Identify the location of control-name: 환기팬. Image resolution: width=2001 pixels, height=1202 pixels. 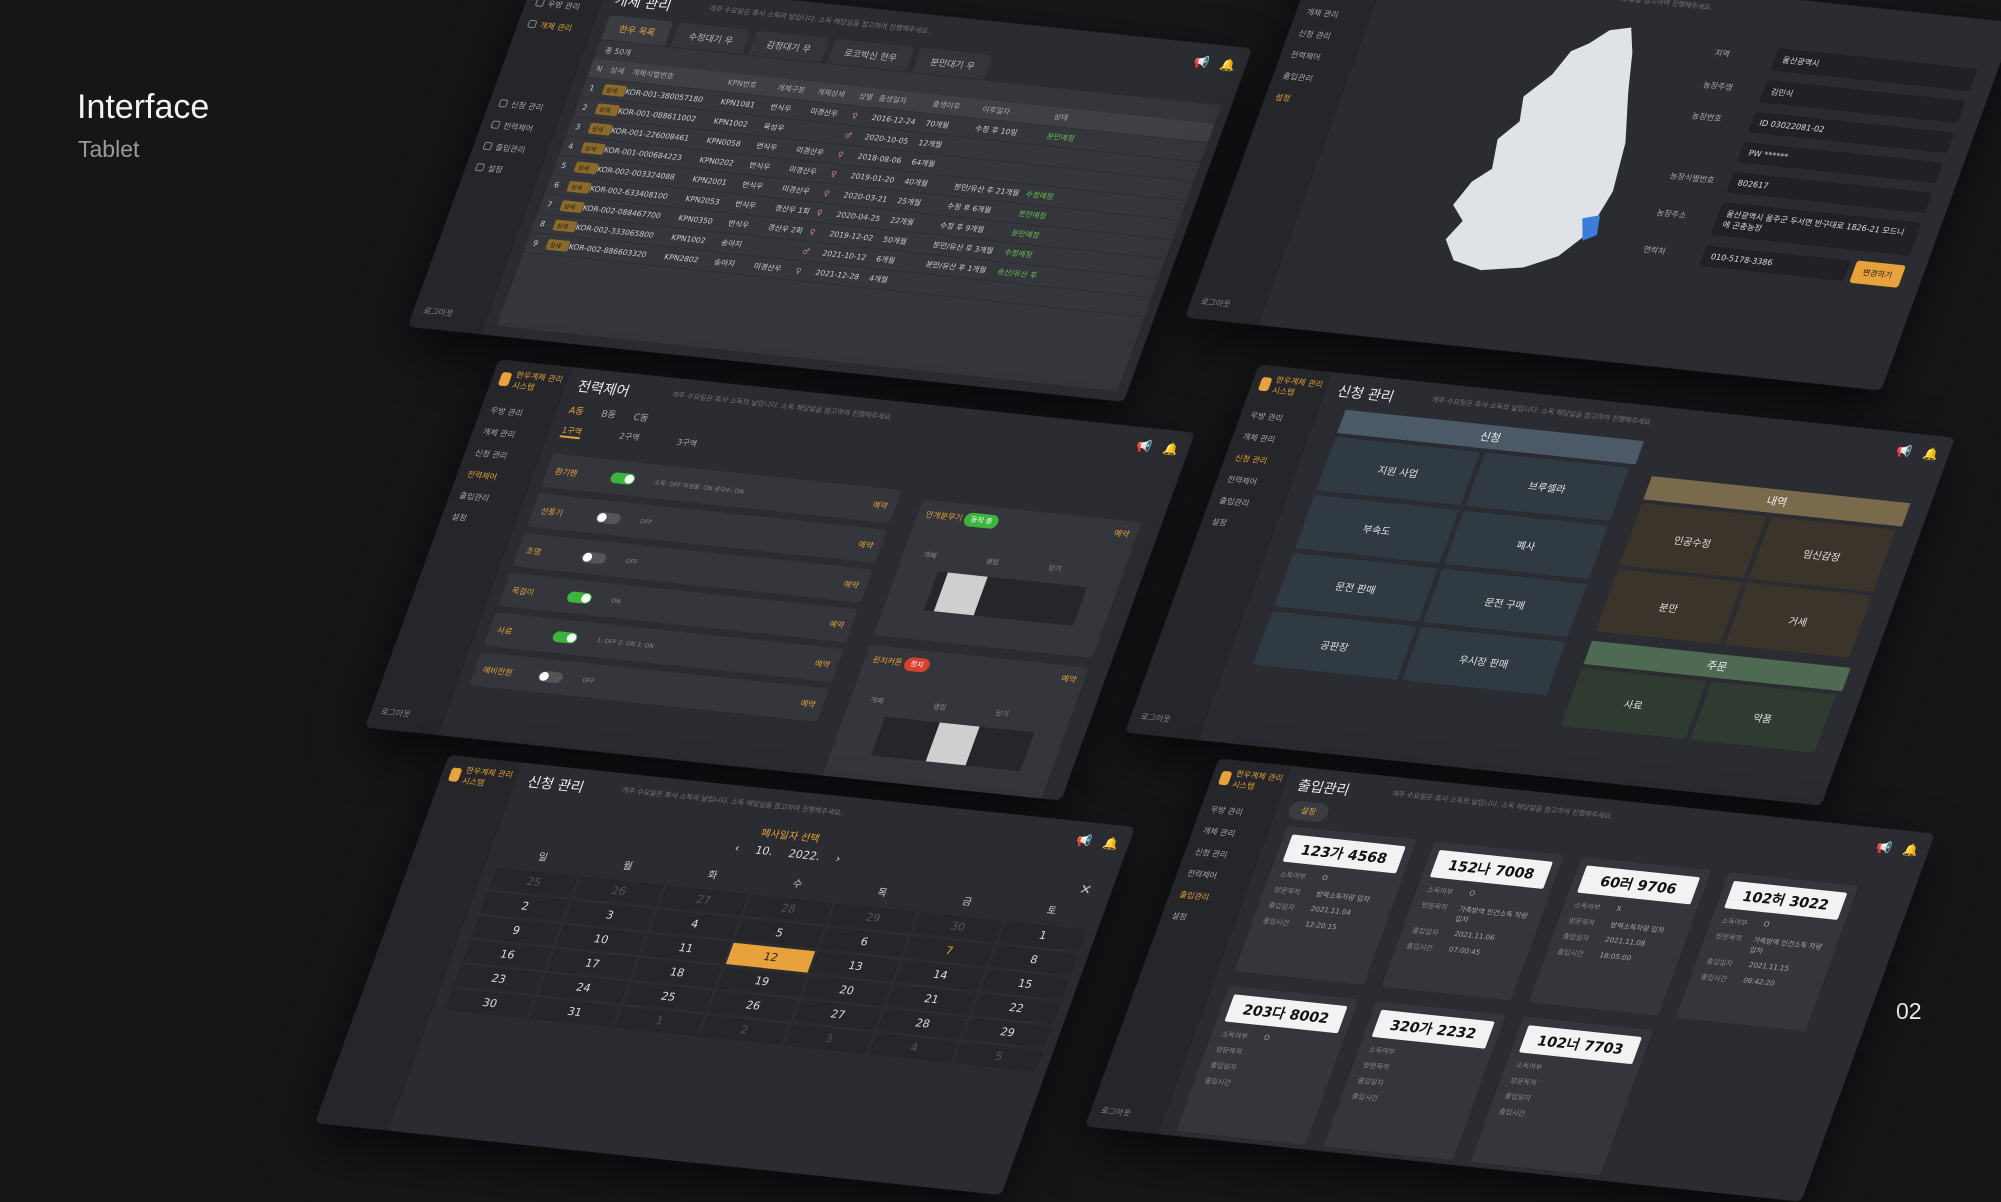
(566, 472).